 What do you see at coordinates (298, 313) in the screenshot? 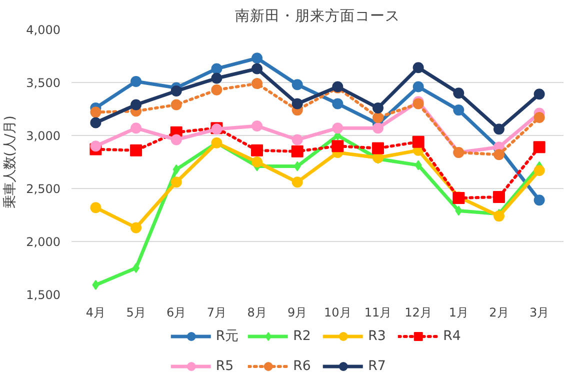
I see `x-tick-label: 9月` at bounding box center [298, 313].